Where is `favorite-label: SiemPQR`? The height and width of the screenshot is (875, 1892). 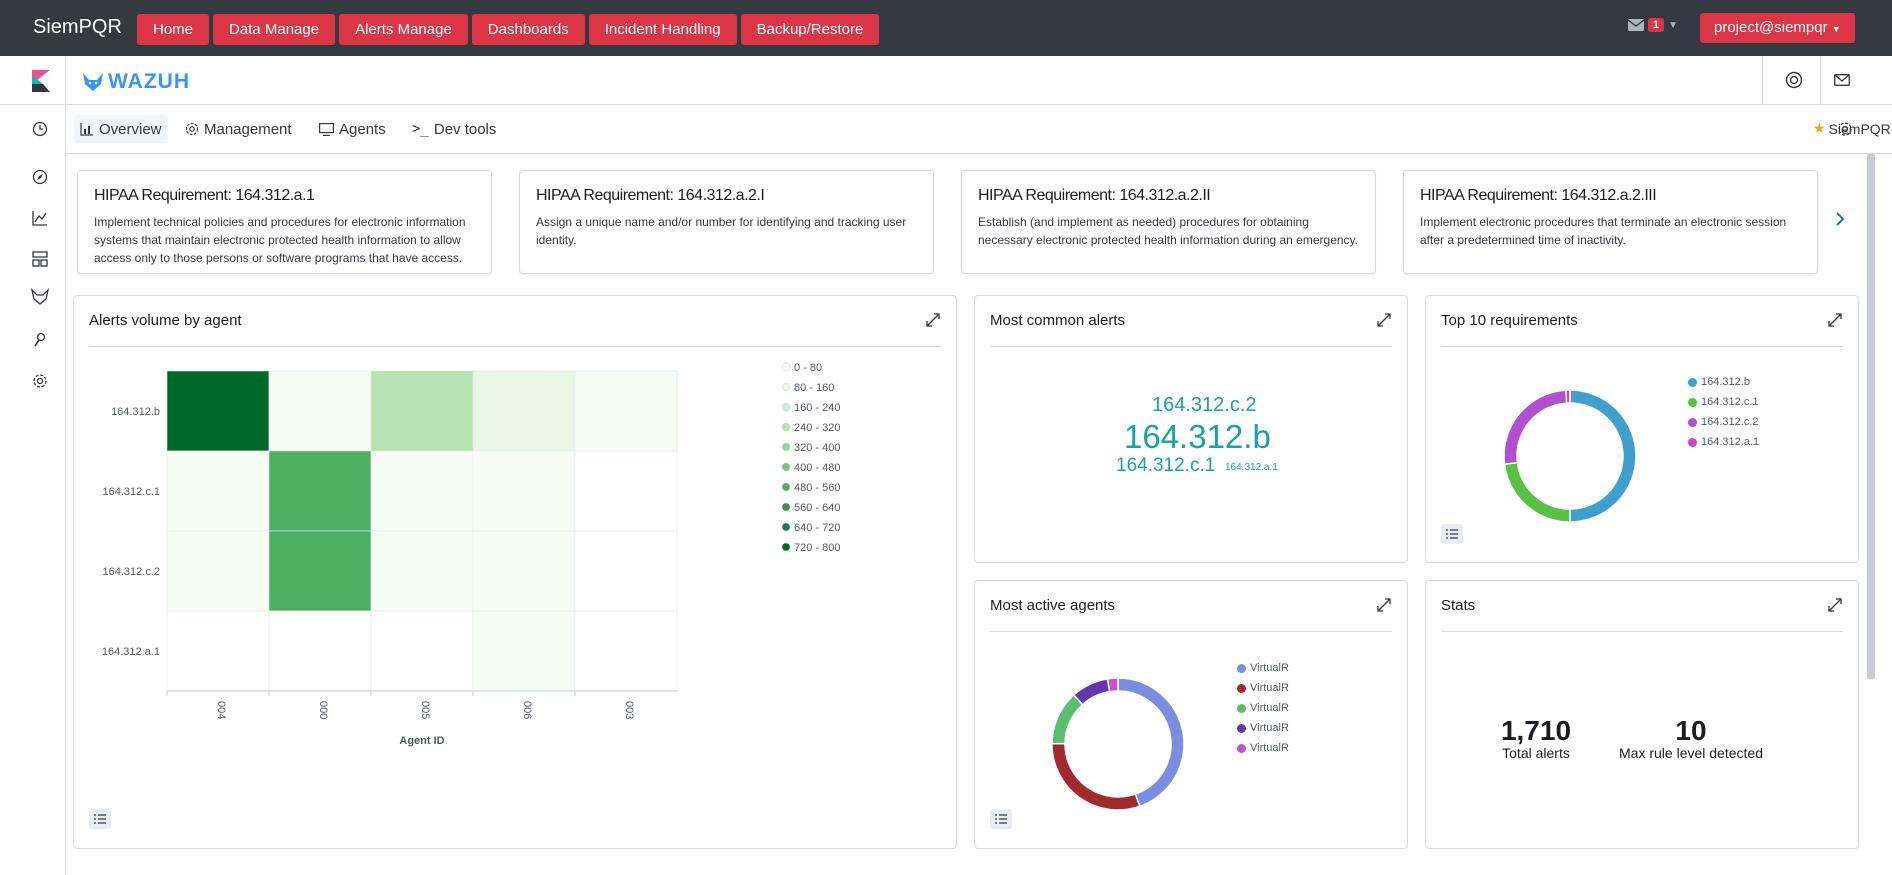 favorite-label: SiemPQR is located at coordinates (1859, 128).